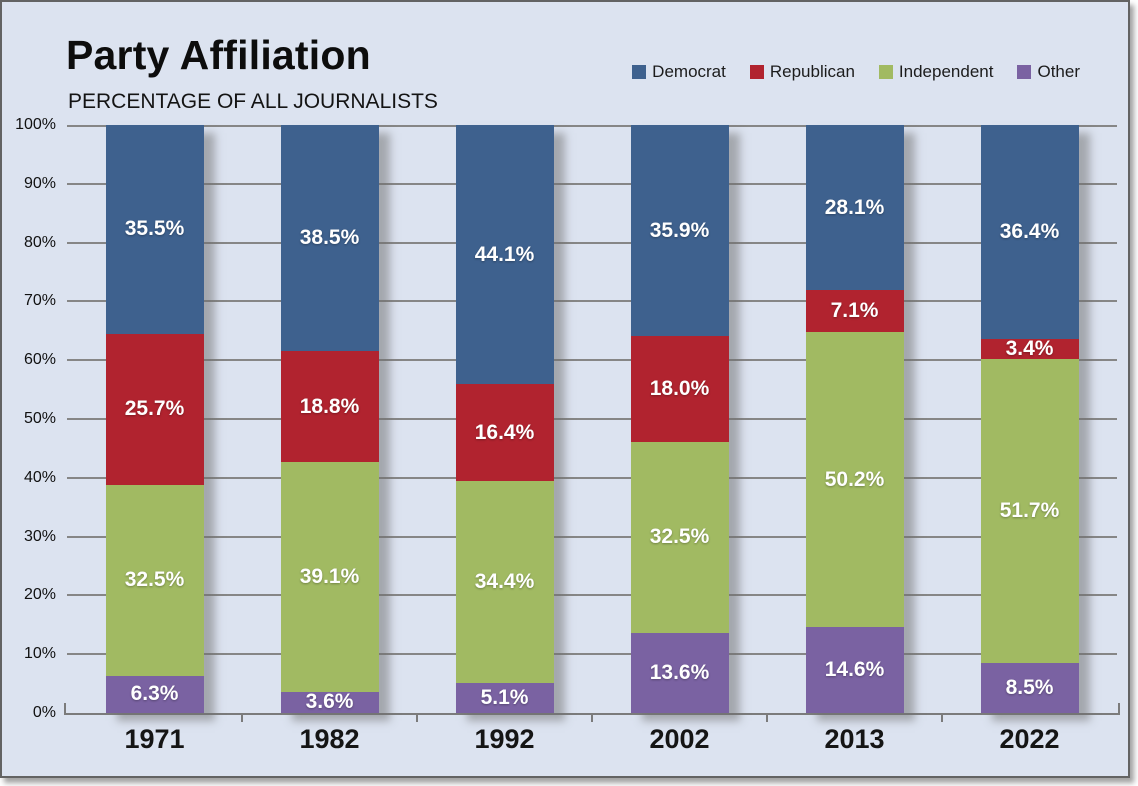 This screenshot has height=786, width=1138. I want to click on value-label: 34.4%, so click(504, 581).